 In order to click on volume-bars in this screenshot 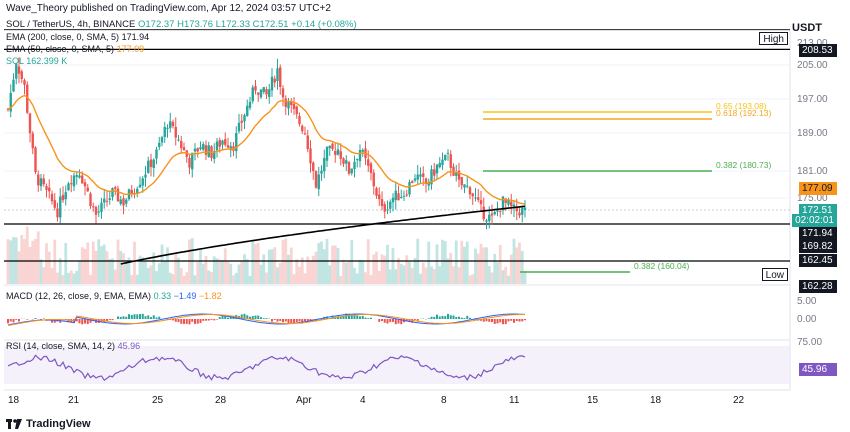, I will do `click(266, 255)`.